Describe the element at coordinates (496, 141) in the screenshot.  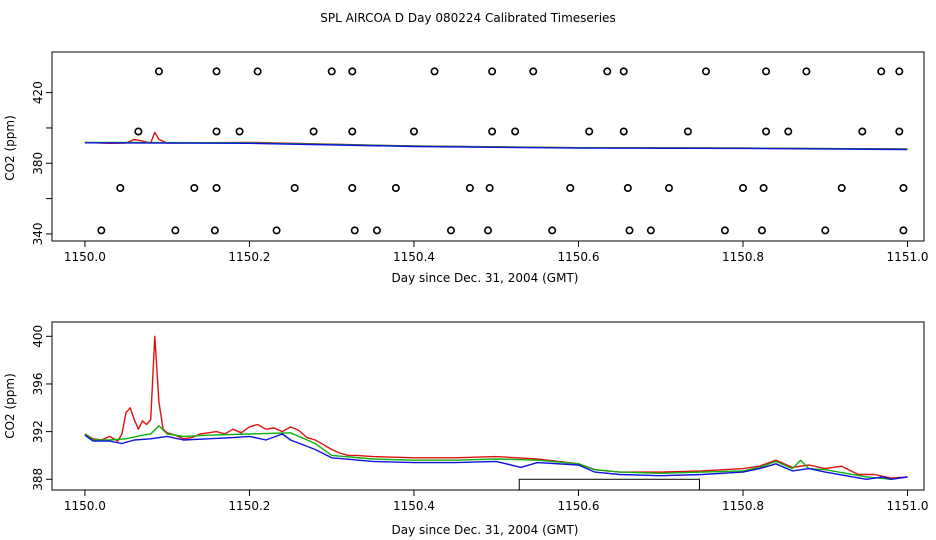
I see `top-series-lines` at that location.